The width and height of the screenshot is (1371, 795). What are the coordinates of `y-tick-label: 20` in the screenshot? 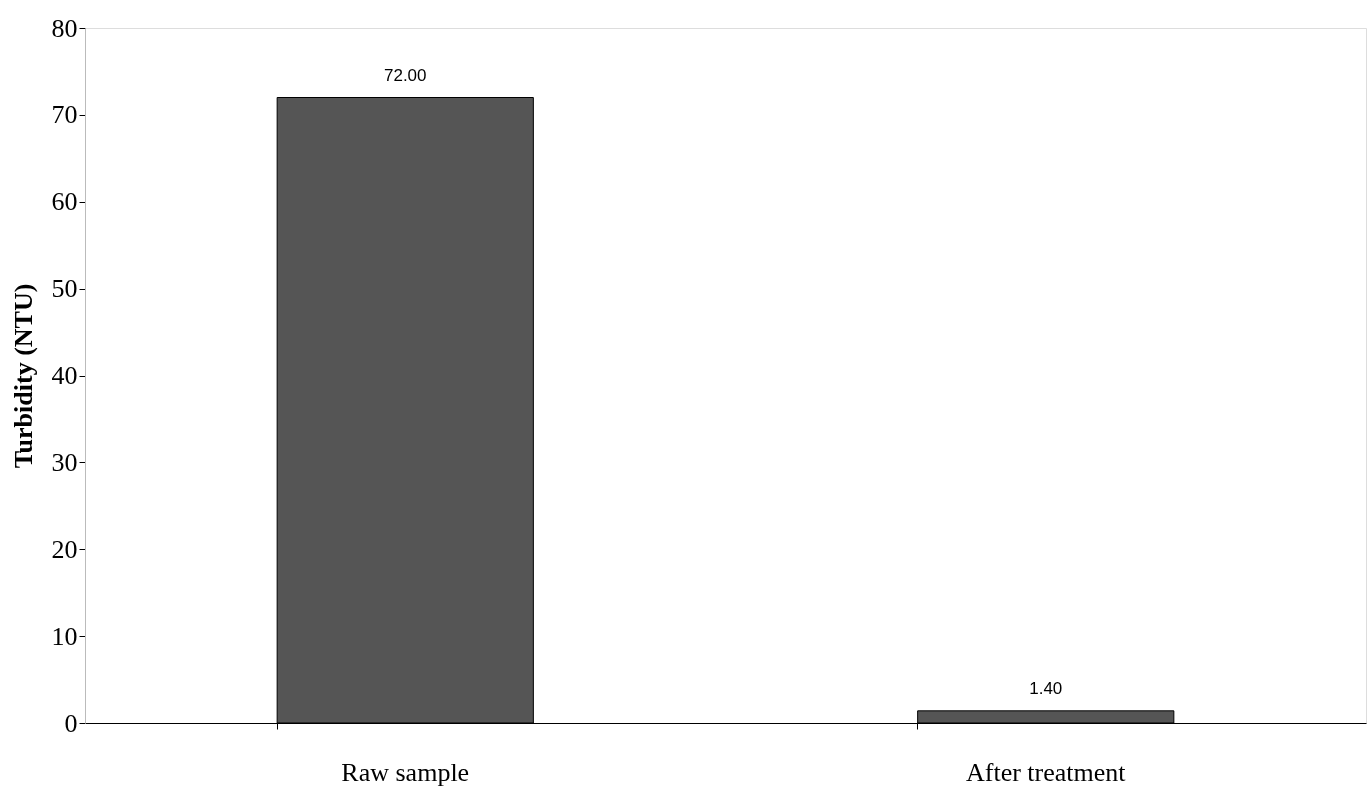 It's located at (64, 549).